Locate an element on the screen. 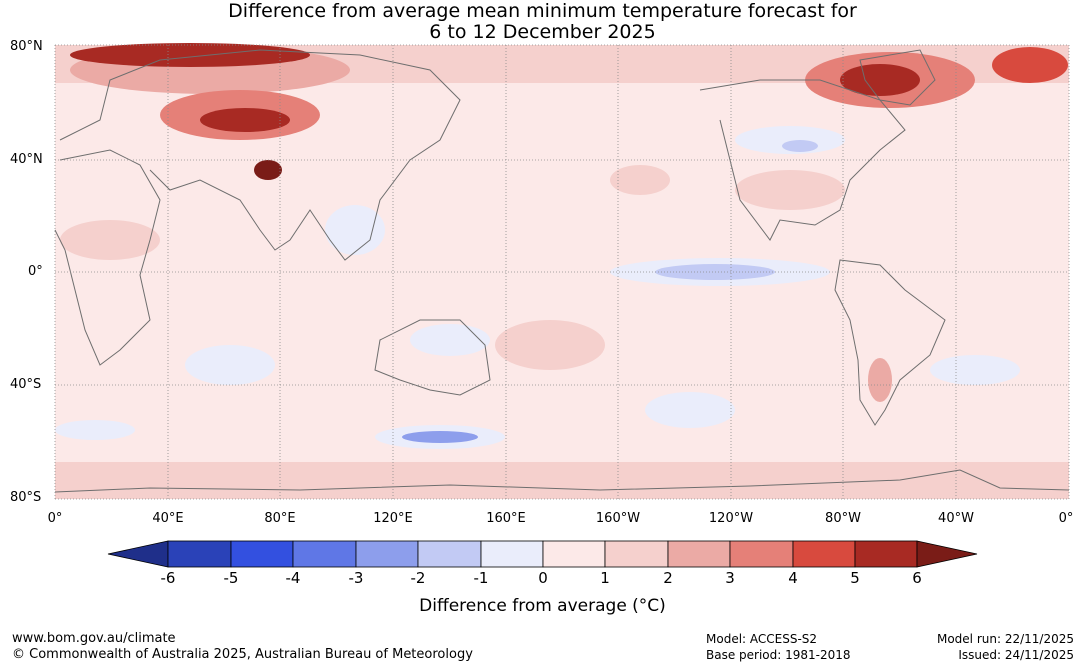 This screenshot has height=667, width=1085. map-title-line2: 6 to 12 December 2025 is located at coordinates (542, 32).